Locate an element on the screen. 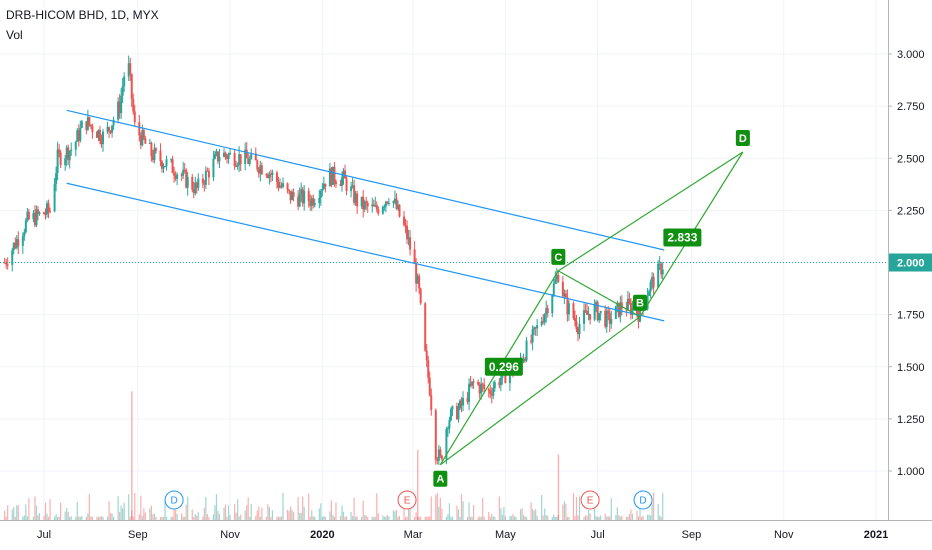 Image resolution: width=932 pixels, height=550 pixels. pattern-leg-CB is located at coordinates (599, 294).